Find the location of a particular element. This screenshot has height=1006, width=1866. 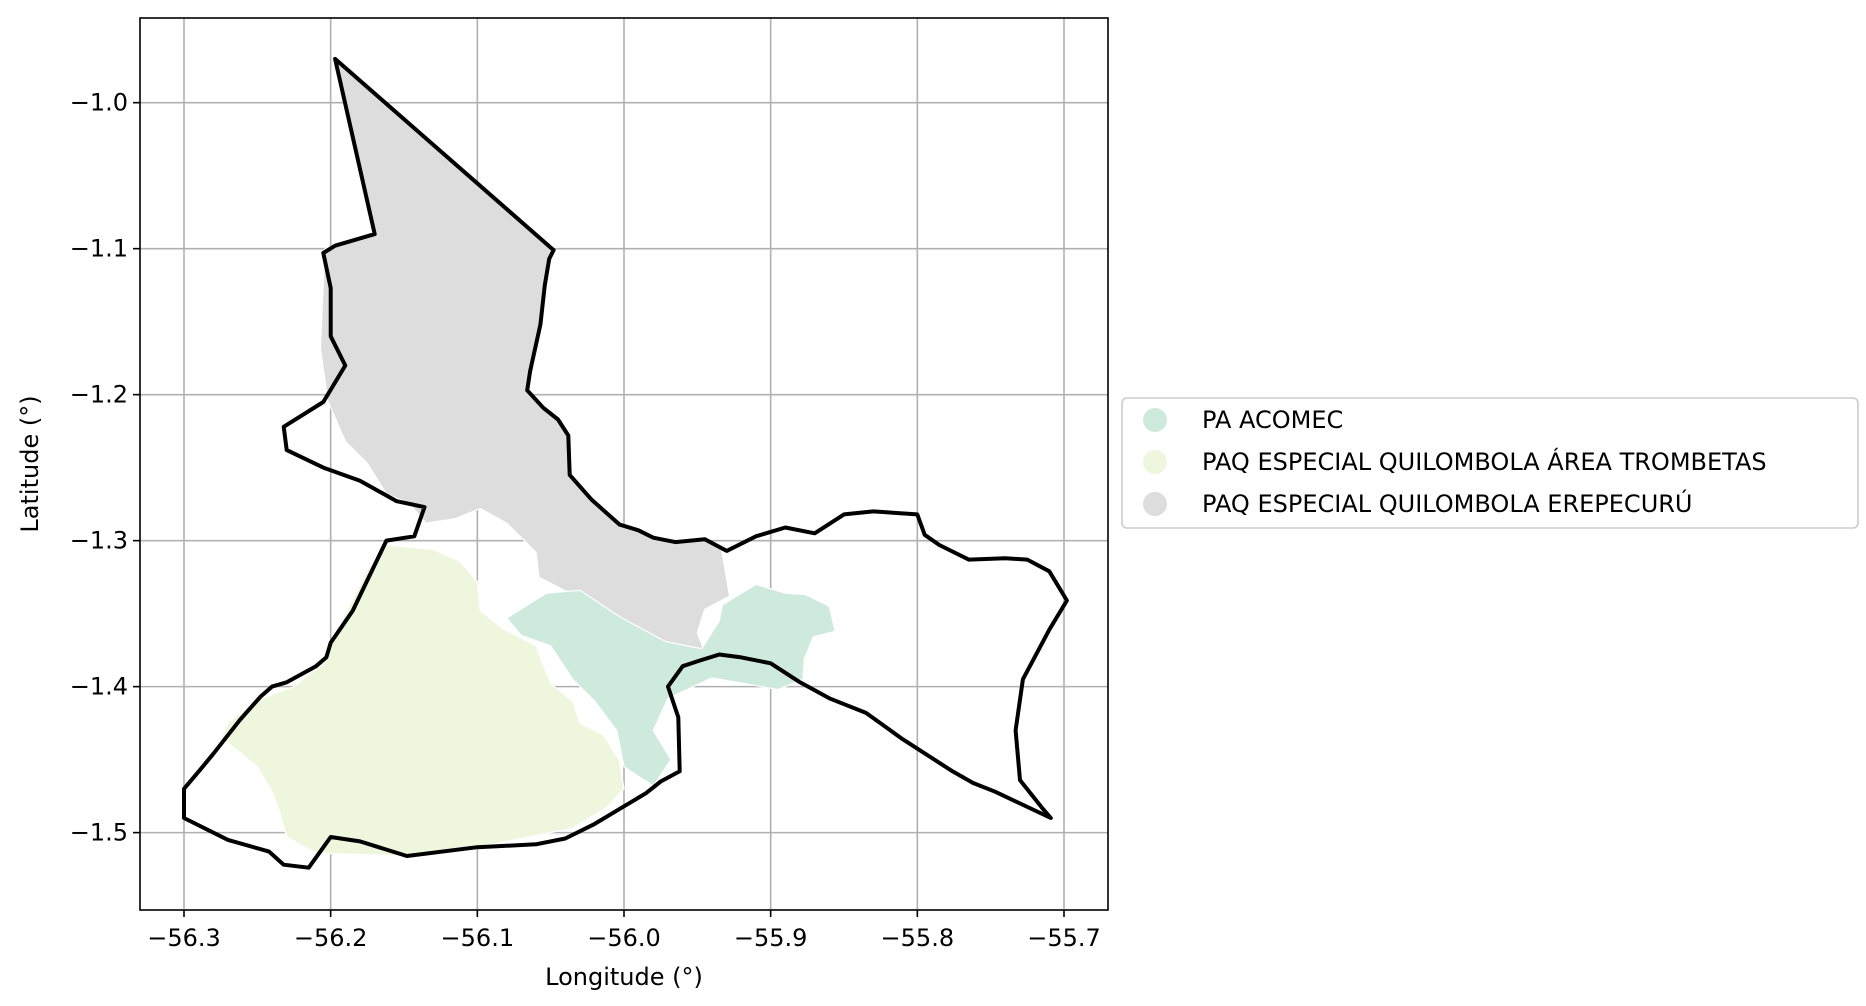

x-tick-label: −55.7 is located at coordinates (1064, 938).